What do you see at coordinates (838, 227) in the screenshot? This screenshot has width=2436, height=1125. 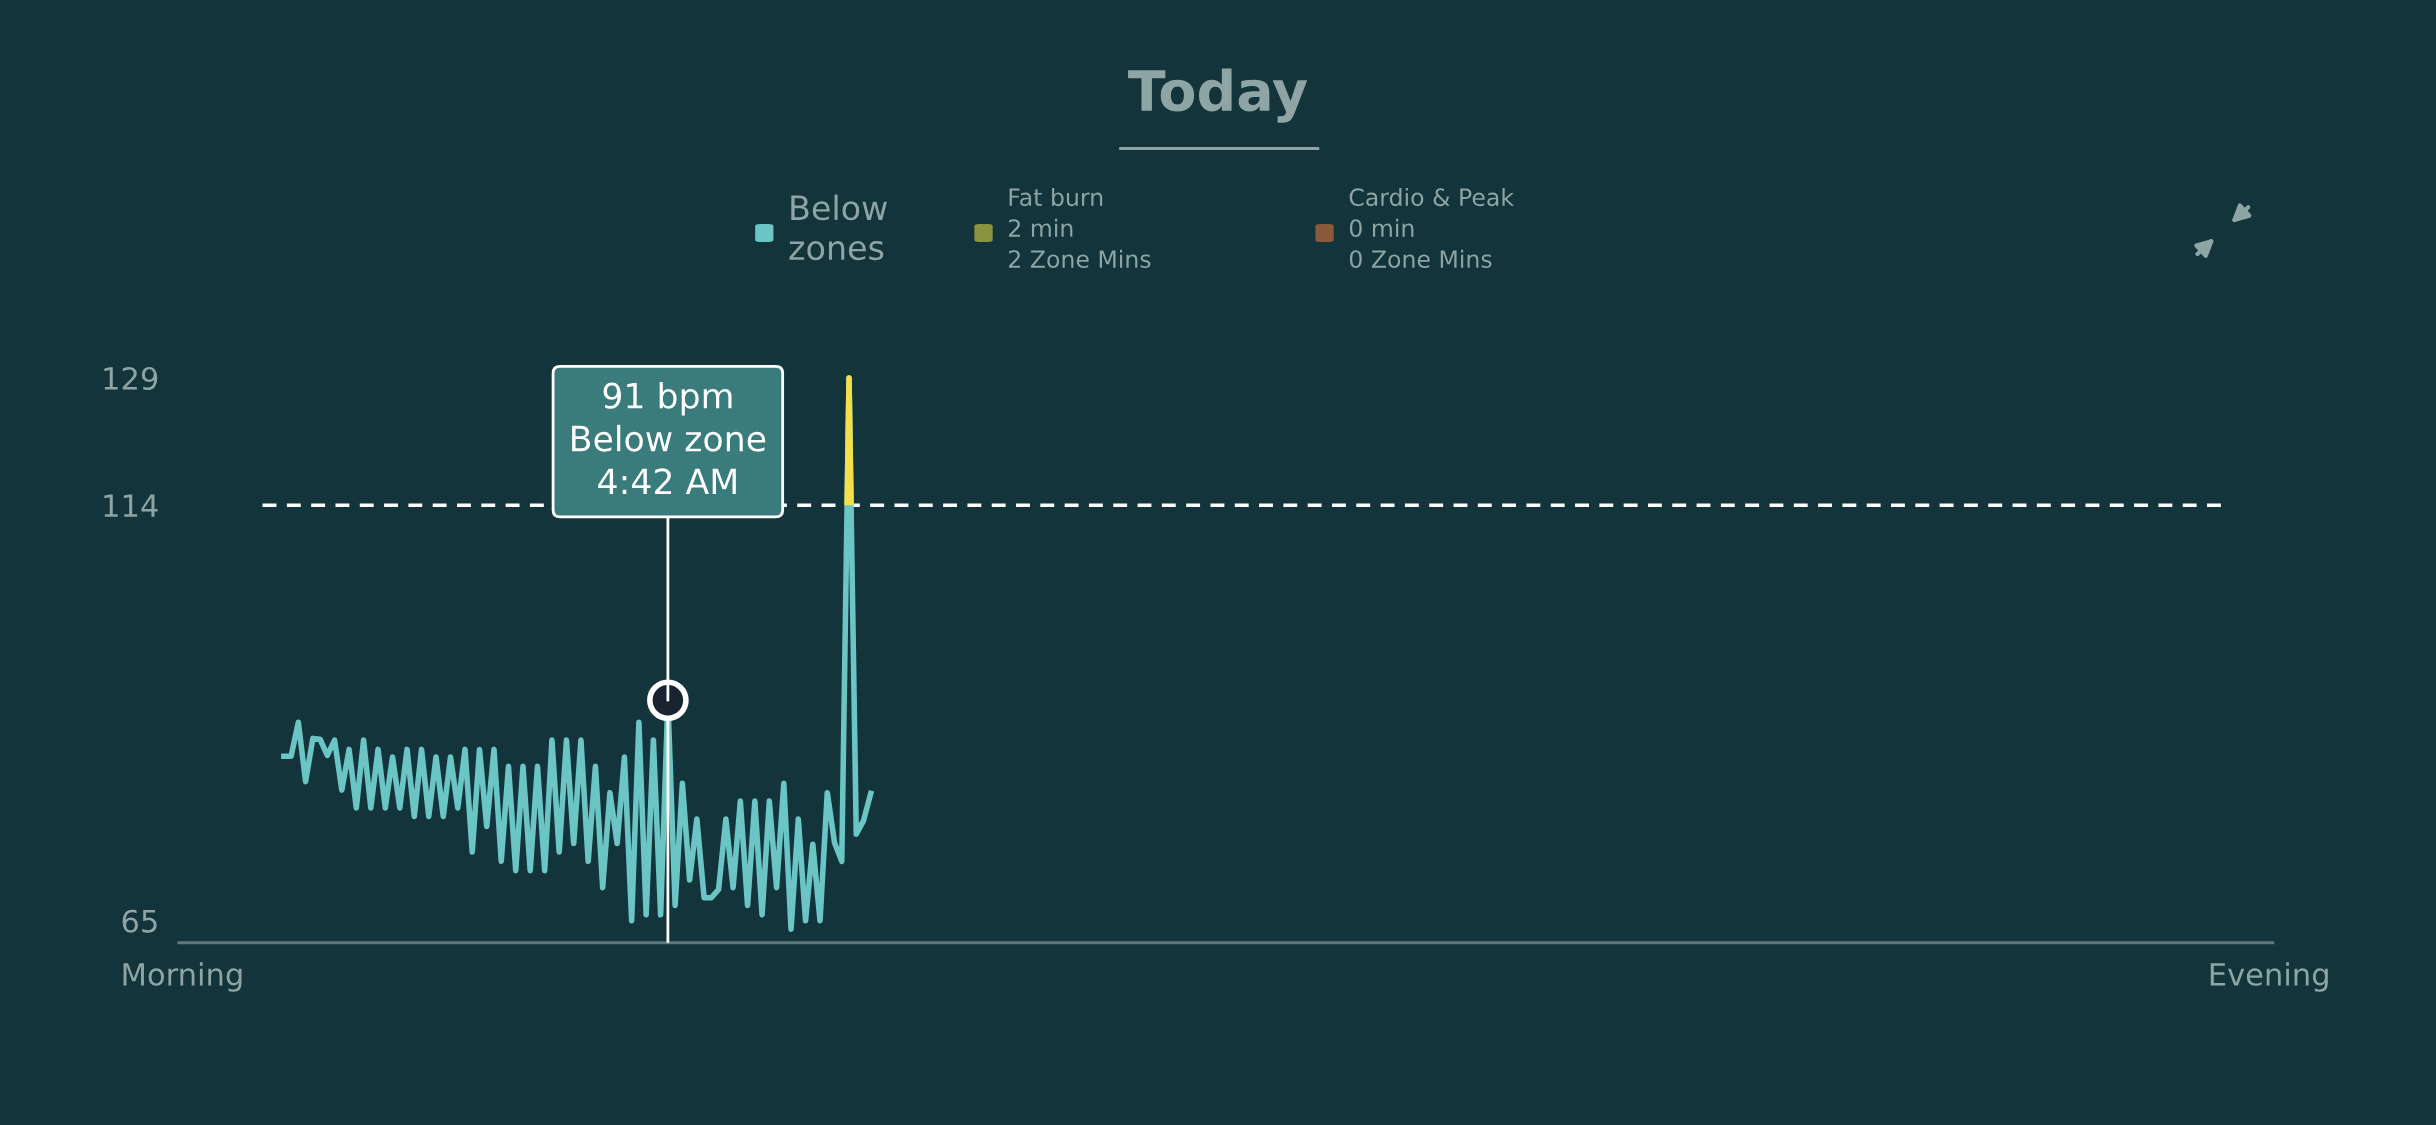 I see `legend-label: Below zones` at bounding box center [838, 227].